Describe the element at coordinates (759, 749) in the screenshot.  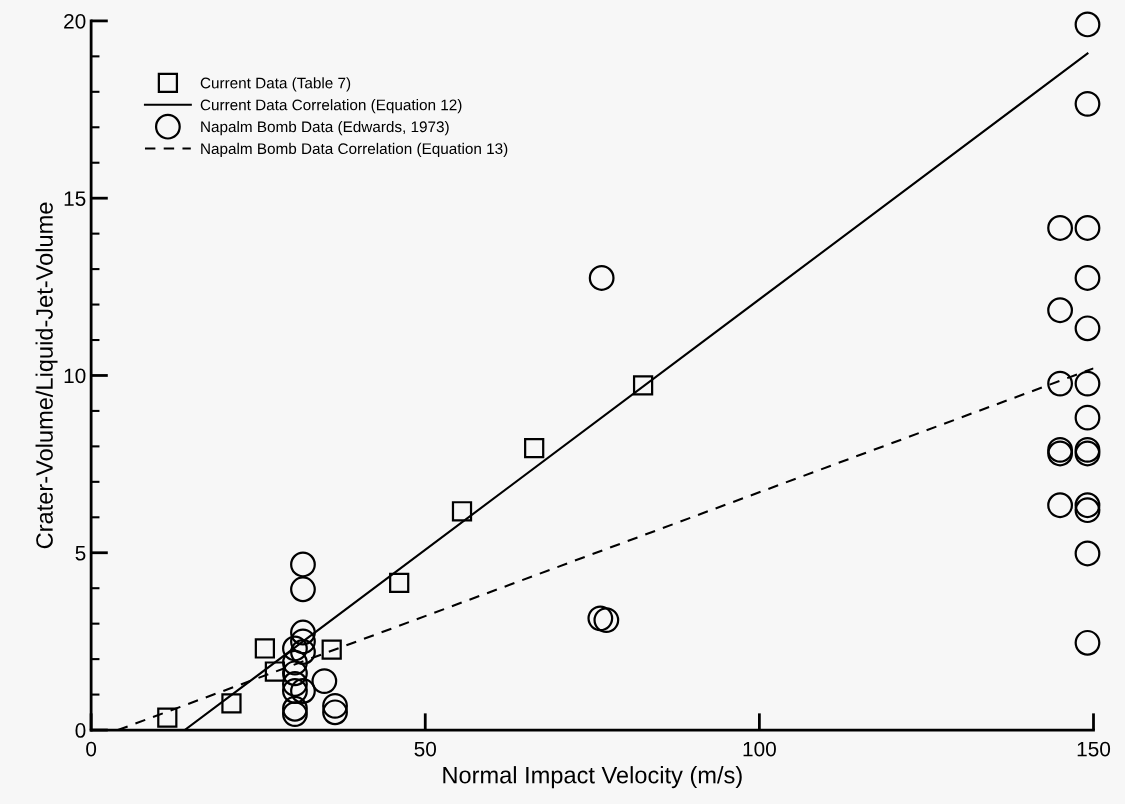
I see `x-tick-label: 100` at that location.